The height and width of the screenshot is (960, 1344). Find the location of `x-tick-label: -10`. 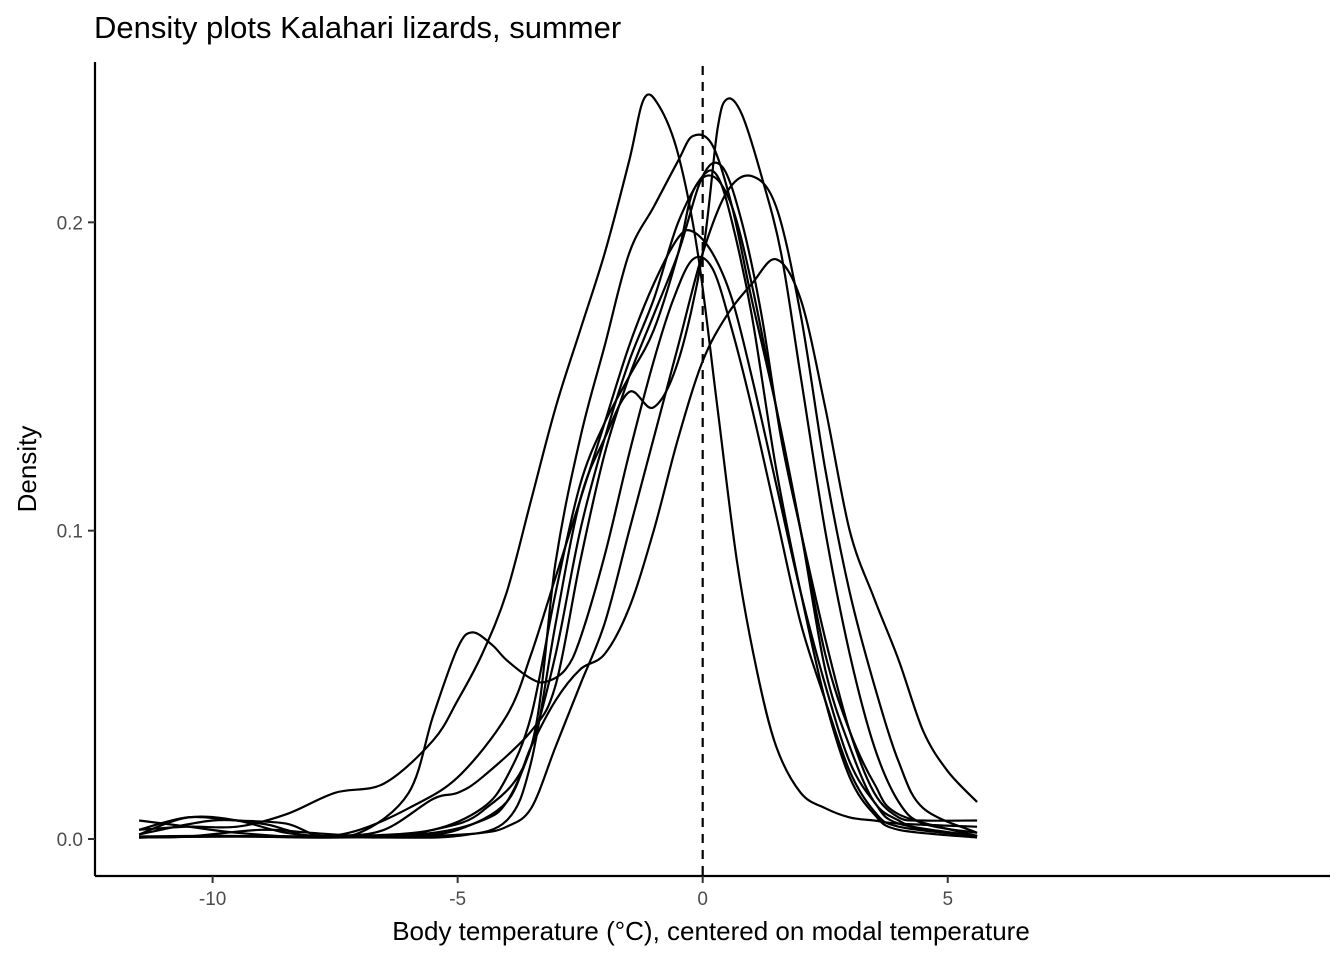

x-tick-label: -10 is located at coordinates (212, 899).